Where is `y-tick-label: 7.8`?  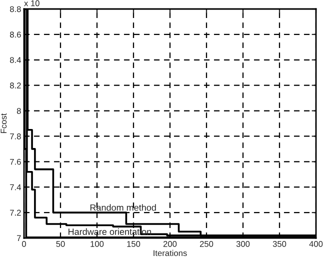 y-tick-label: 7.8 is located at coordinates (15, 136).